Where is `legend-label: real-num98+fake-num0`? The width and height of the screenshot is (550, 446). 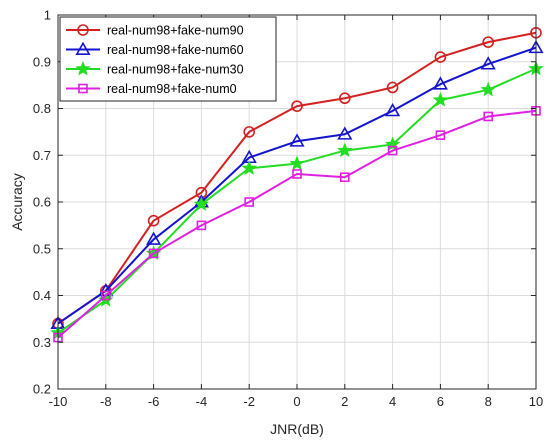
legend-label: real-num98+fake-num0 is located at coordinates (172, 89).